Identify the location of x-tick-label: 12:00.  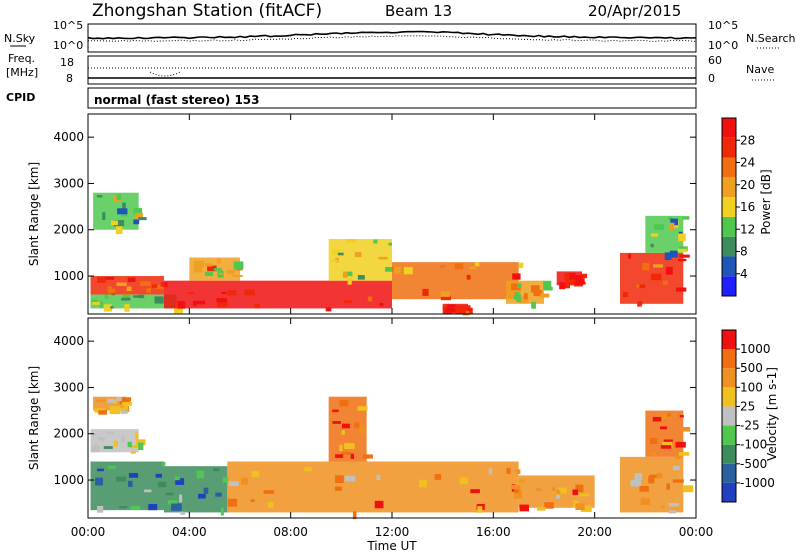
(392, 532).